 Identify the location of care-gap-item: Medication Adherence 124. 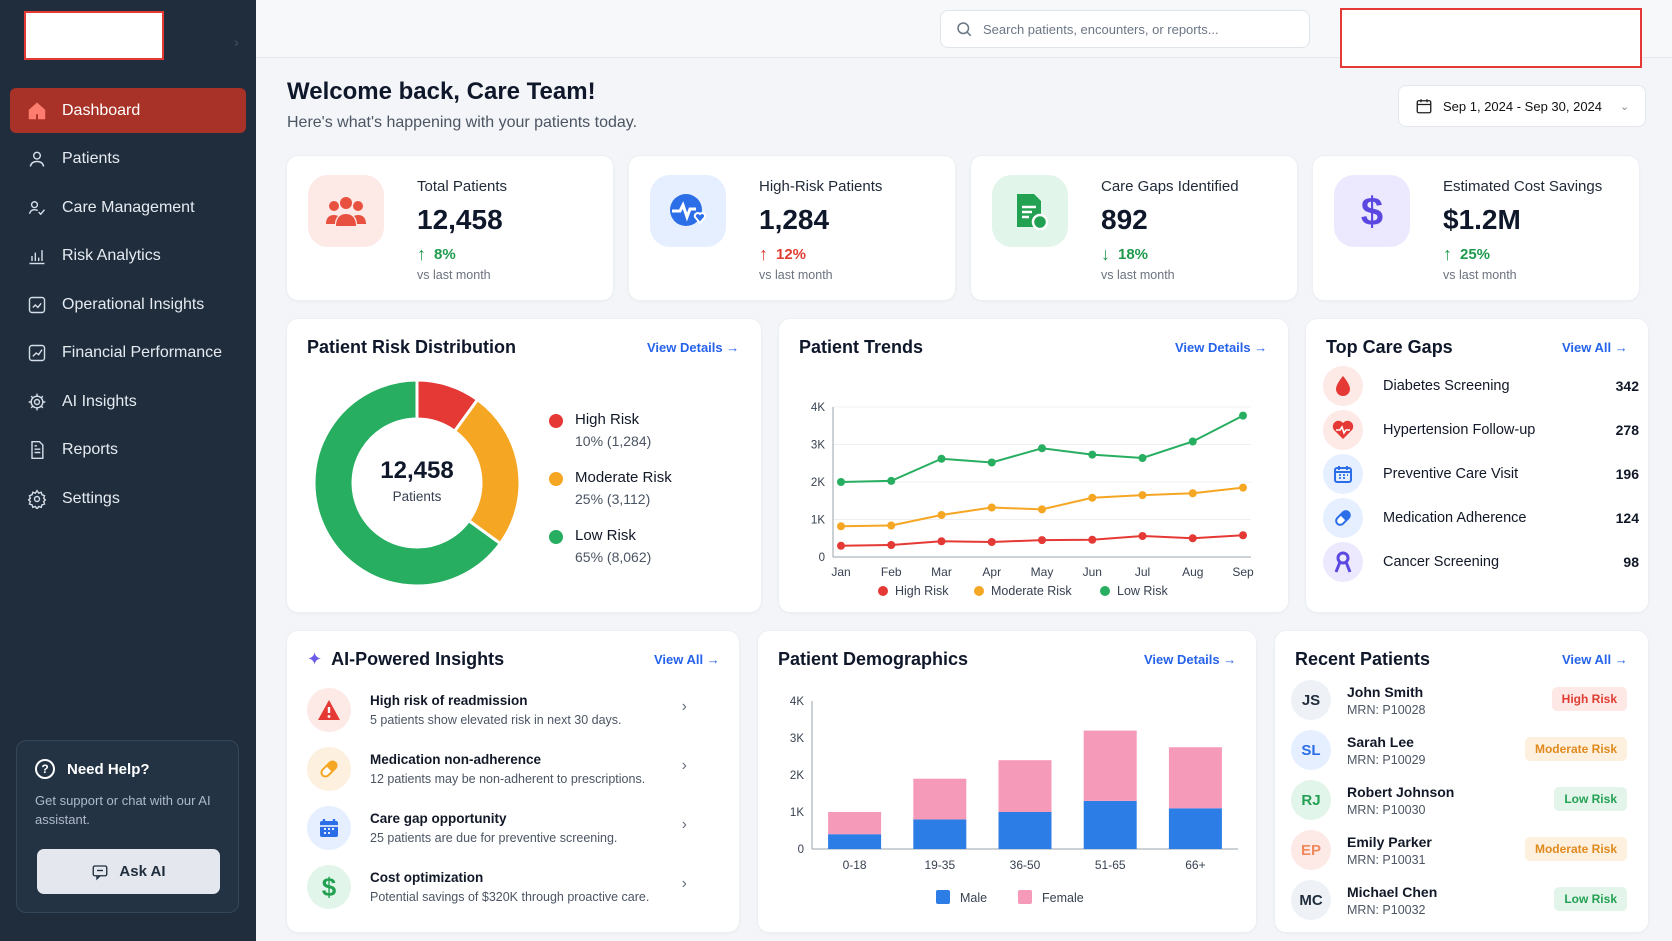
(1481, 518).